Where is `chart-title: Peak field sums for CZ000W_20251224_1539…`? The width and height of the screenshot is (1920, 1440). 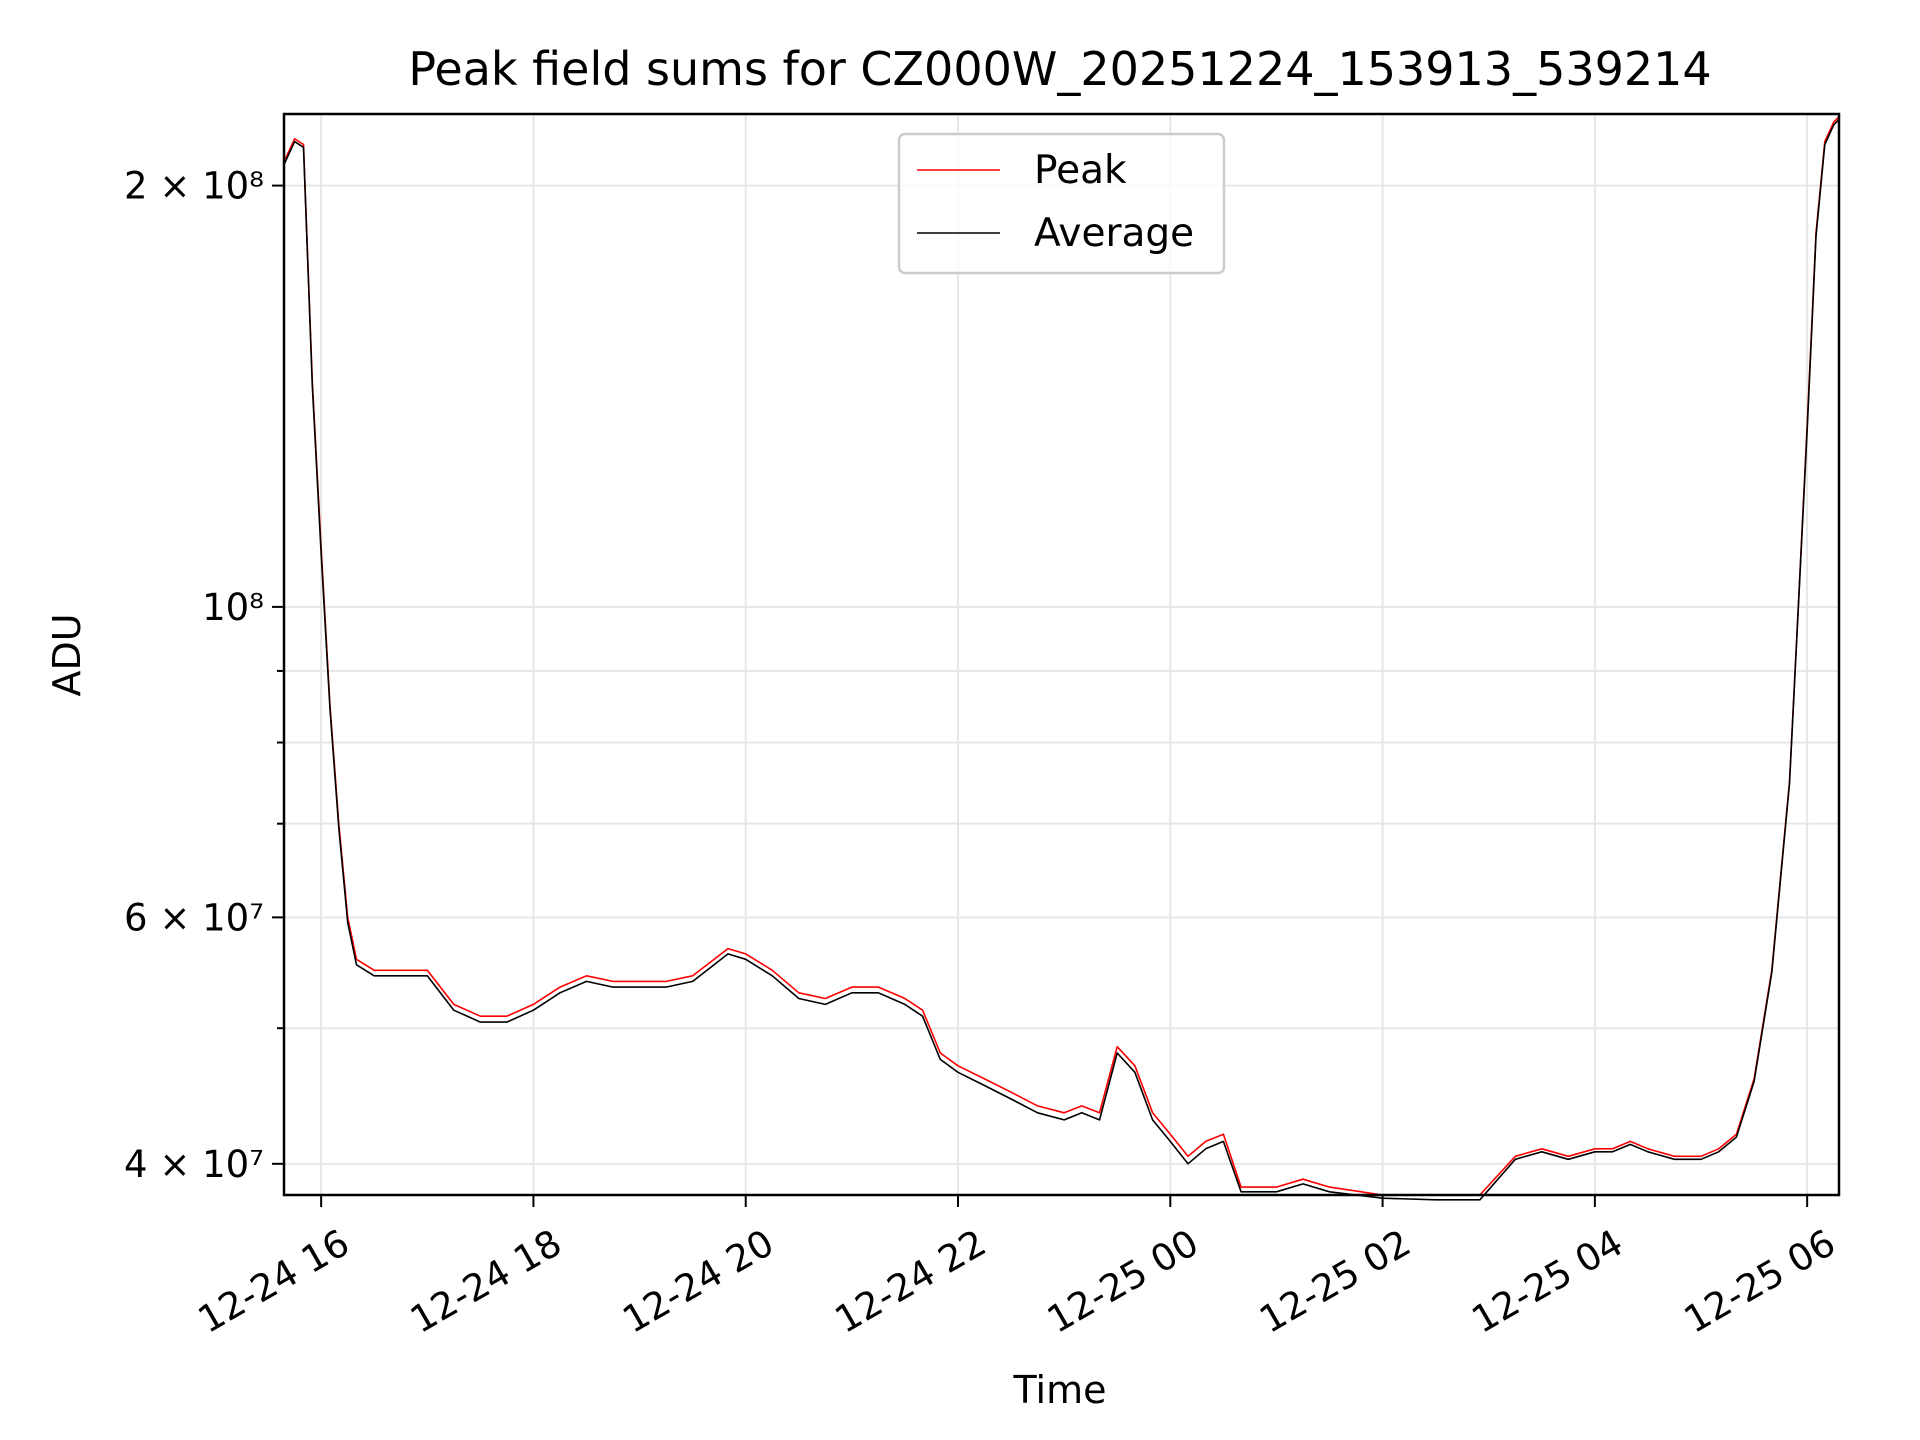 chart-title: Peak field sums for CZ000W_20251224_1539… is located at coordinates (1059, 69).